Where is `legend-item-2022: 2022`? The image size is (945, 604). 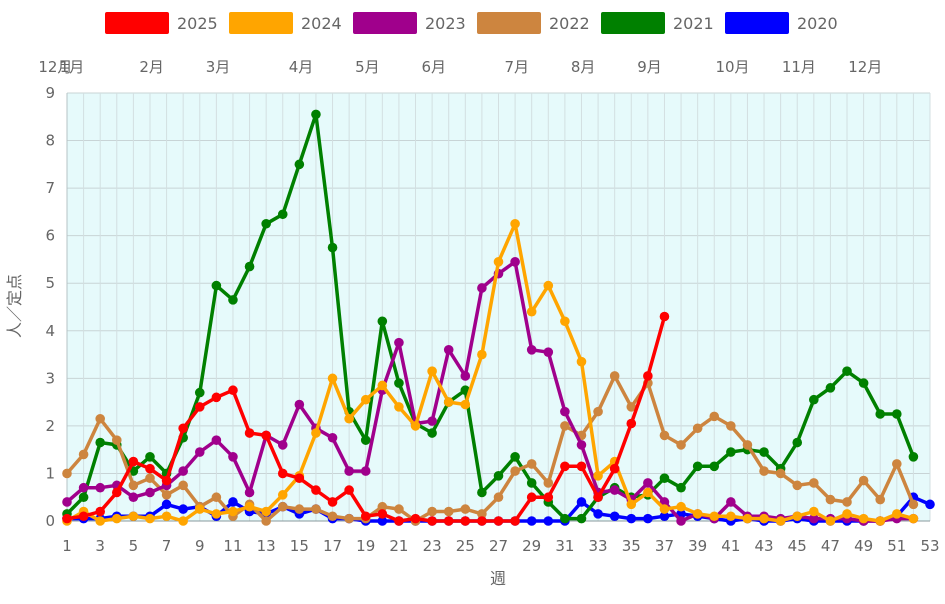 legend-item-2022: 2022 is located at coordinates (533, 23).